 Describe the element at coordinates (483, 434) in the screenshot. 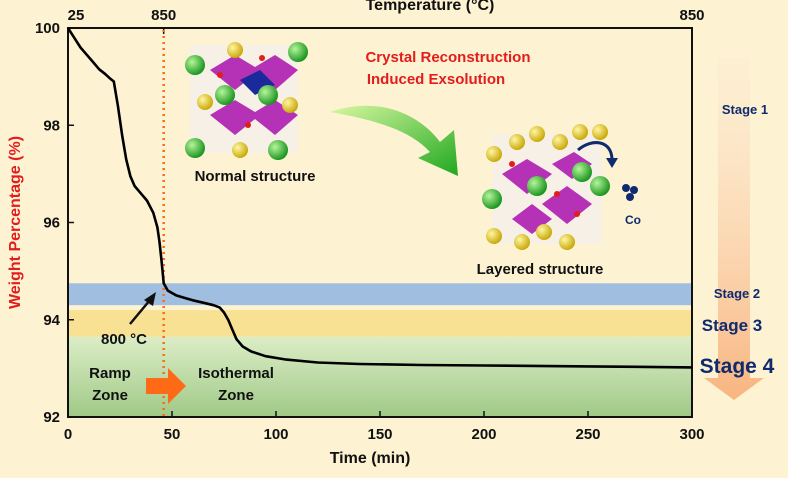

I see `x-tick-label: 200` at that location.